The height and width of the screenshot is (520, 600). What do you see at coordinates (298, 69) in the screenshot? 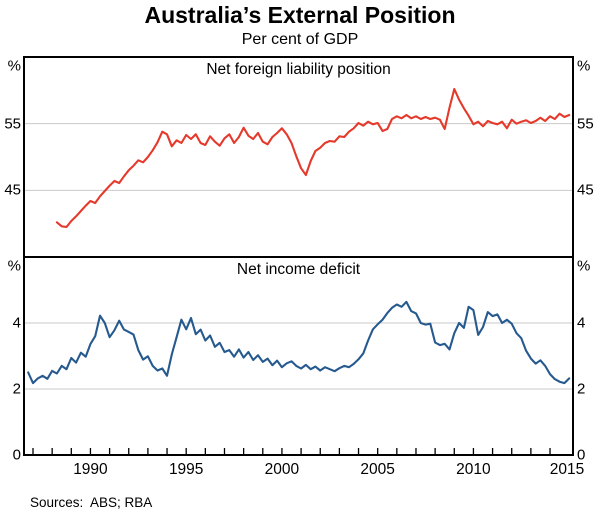
I see `panel-label-net-foreign-liability: Net foreign liability position` at bounding box center [298, 69].